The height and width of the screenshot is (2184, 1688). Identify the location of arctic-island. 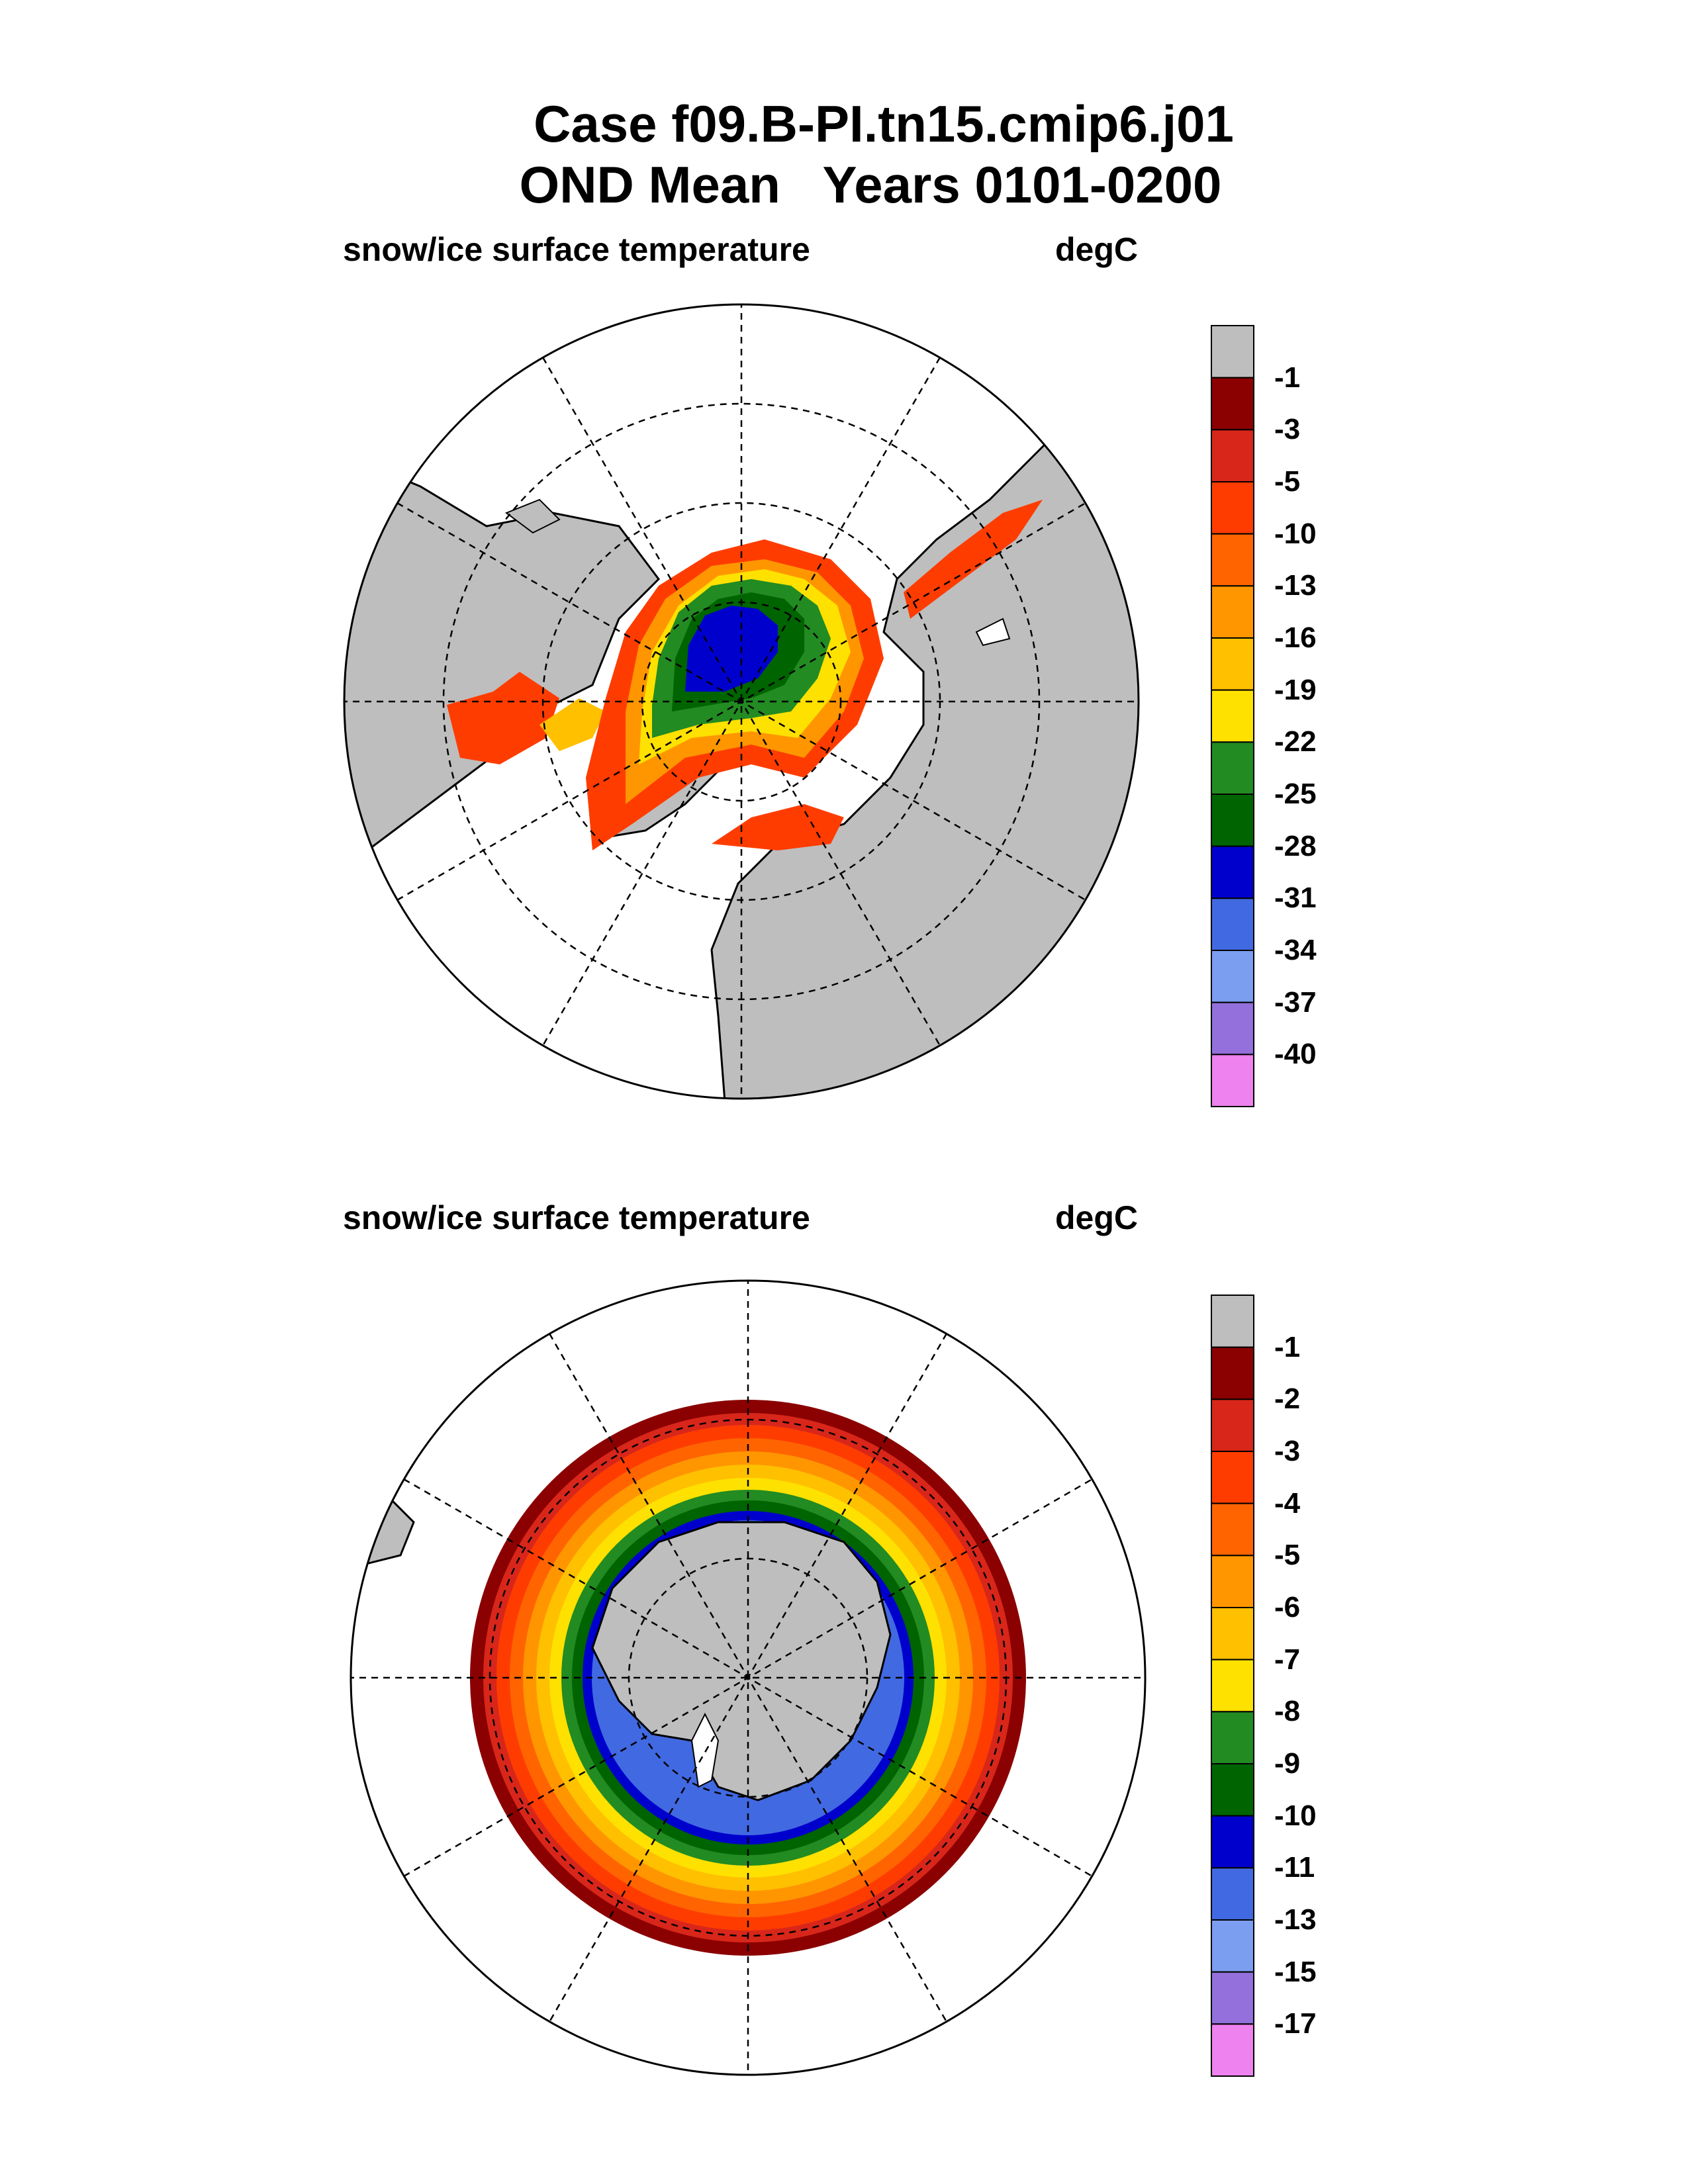
(532, 516).